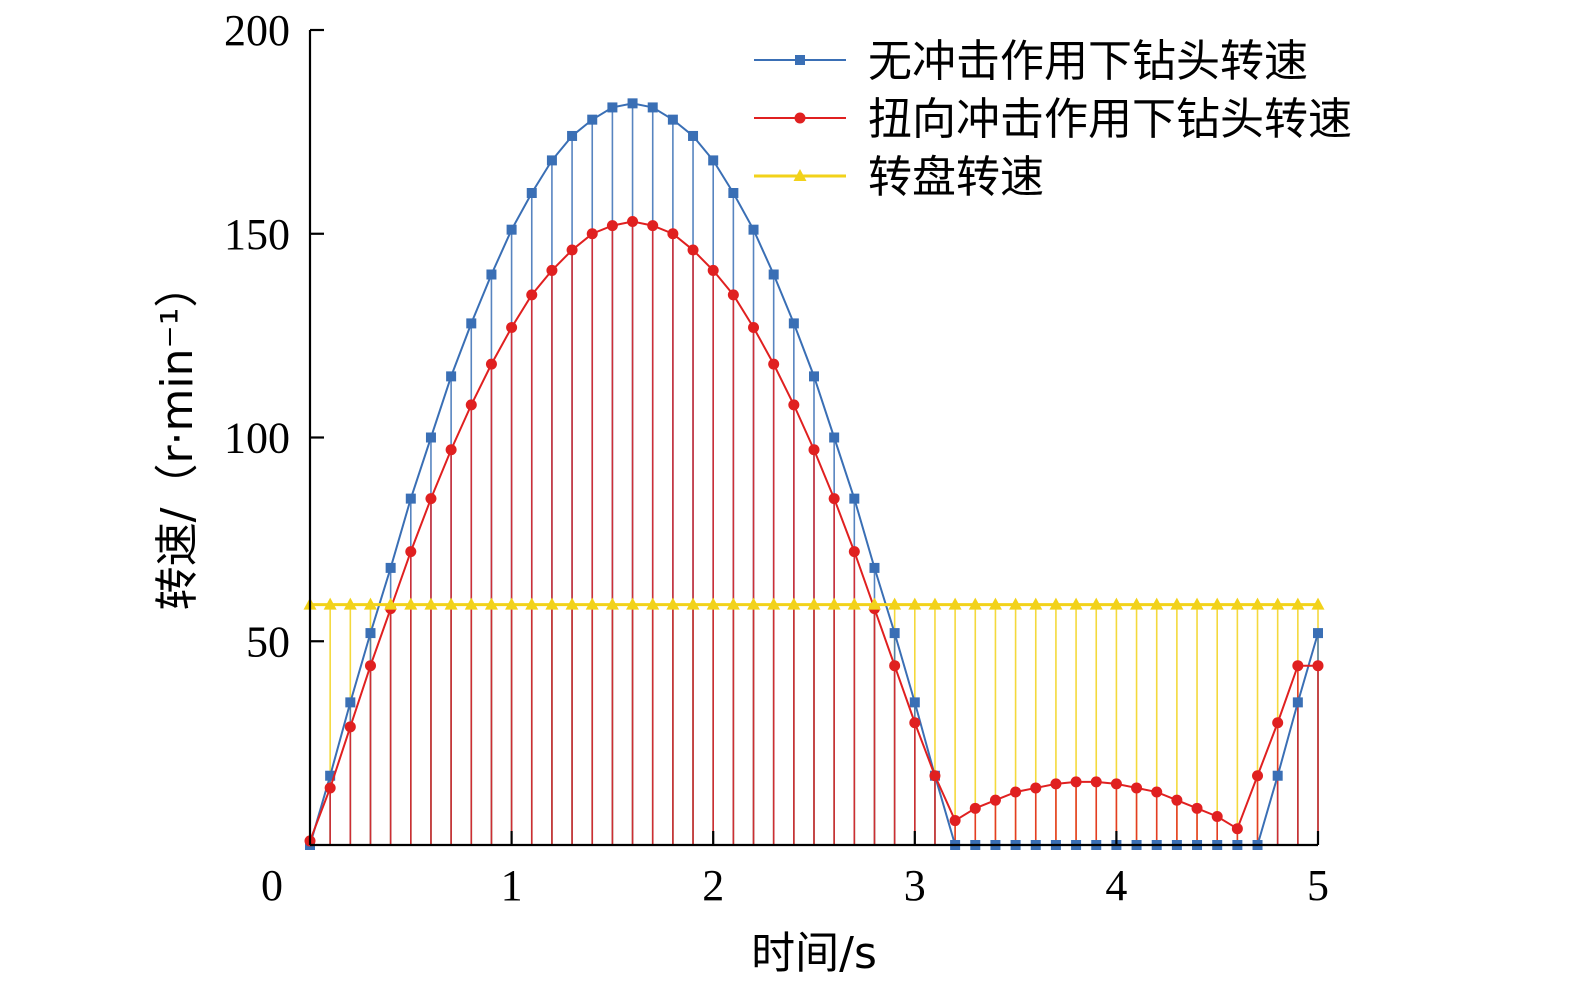 This screenshot has height=994, width=1575. I want to click on legend-entry-2: 扭向冲击作用下钻头转速, so click(1053, 119).